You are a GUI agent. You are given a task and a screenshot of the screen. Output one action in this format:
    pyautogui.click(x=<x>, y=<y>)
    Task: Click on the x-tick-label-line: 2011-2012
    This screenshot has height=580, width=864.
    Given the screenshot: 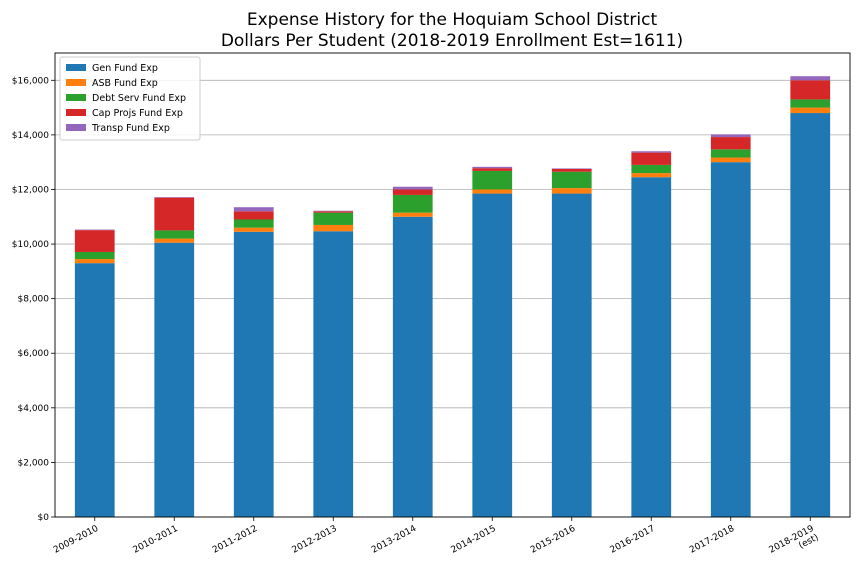 What is the action you would take?
    pyautogui.click(x=235, y=540)
    